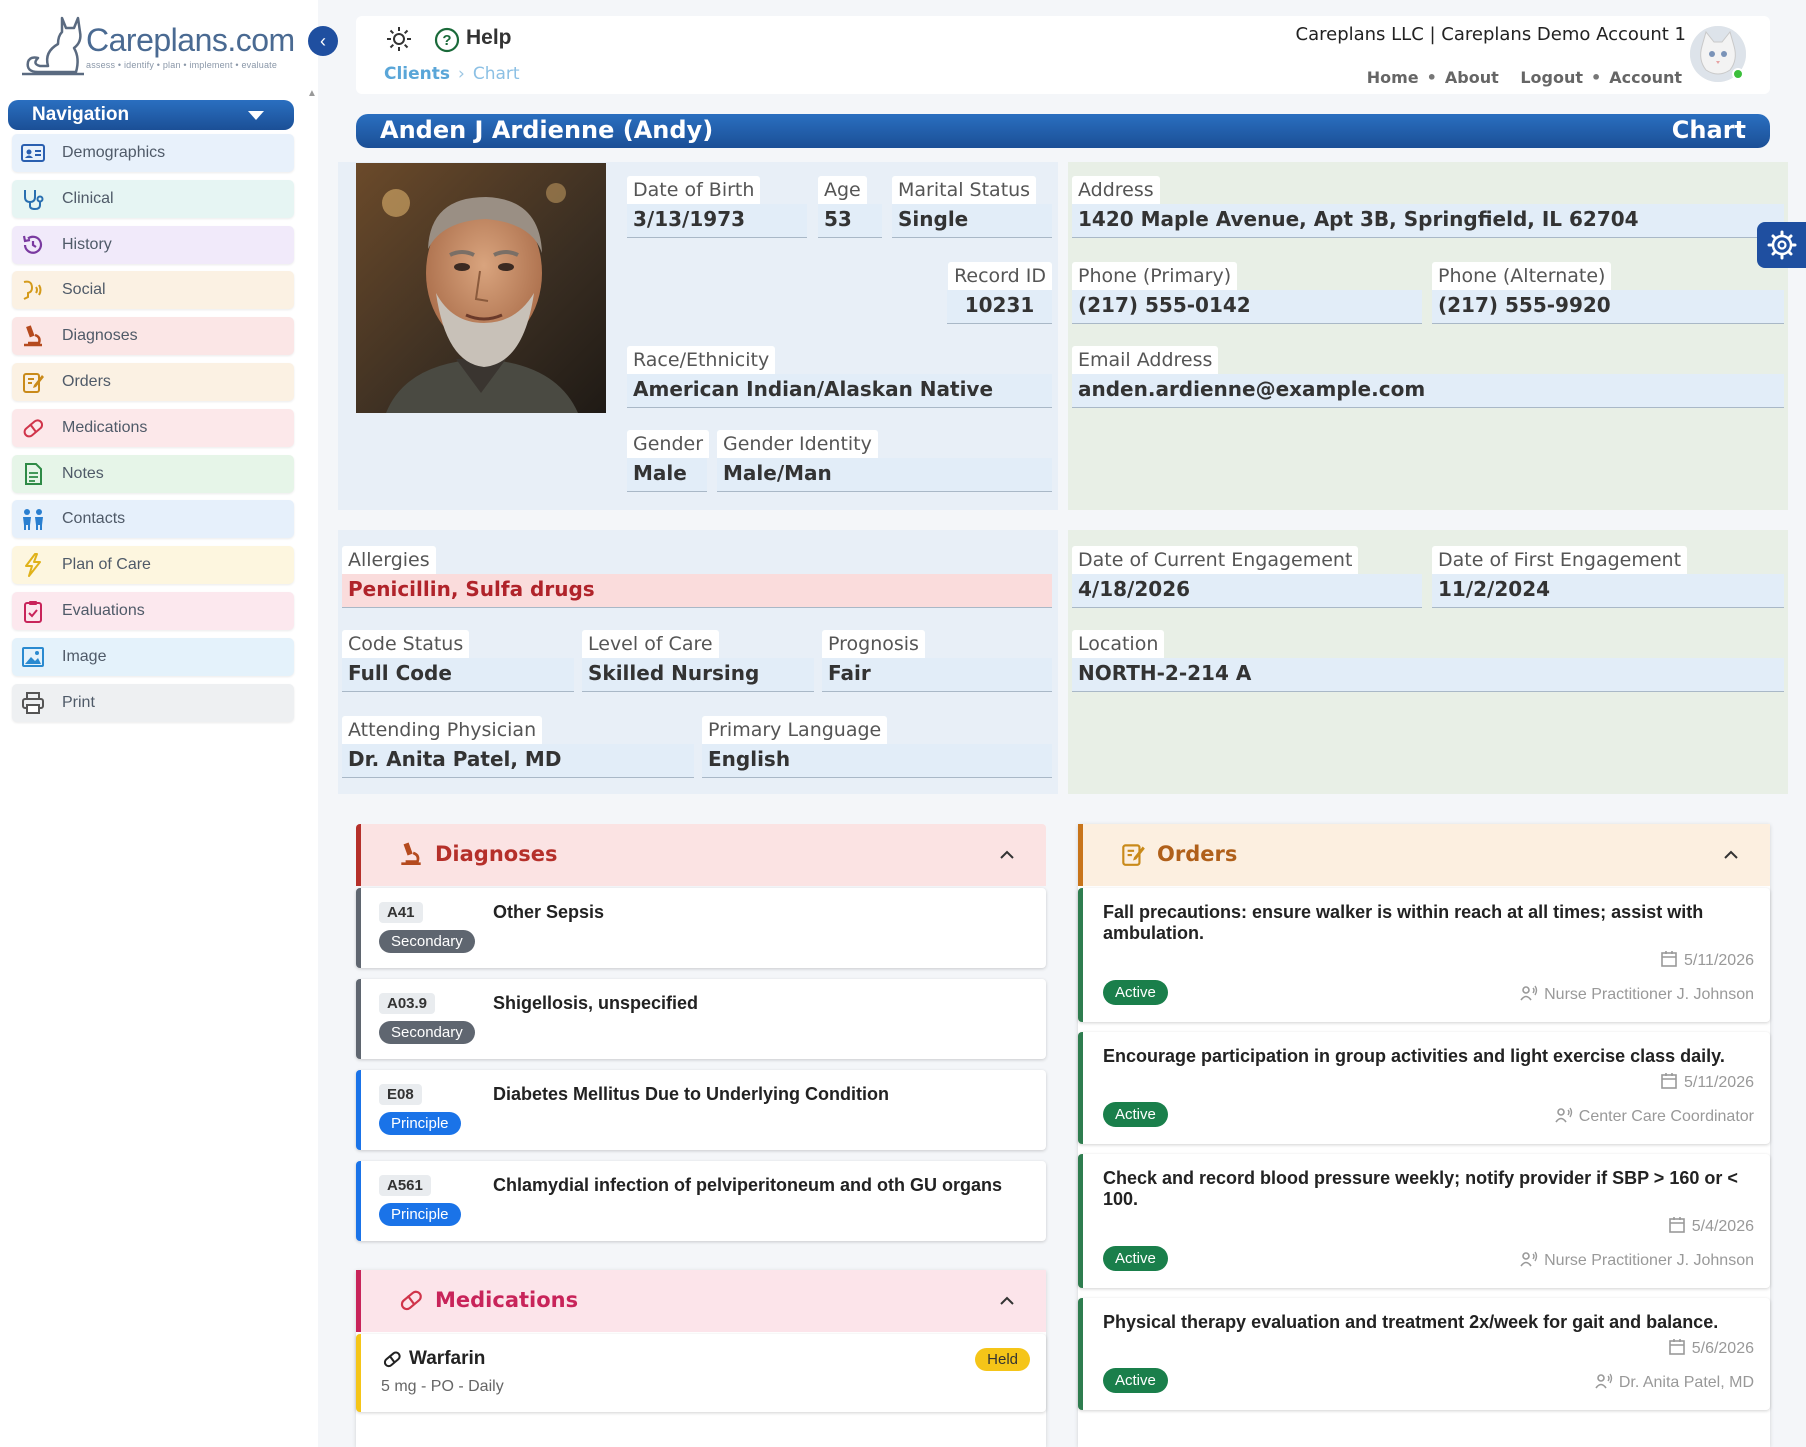 The width and height of the screenshot is (1806, 1447). What do you see at coordinates (405, 1185) in the screenshot?
I see `dx-code: A561` at bounding box center [405, 1185].